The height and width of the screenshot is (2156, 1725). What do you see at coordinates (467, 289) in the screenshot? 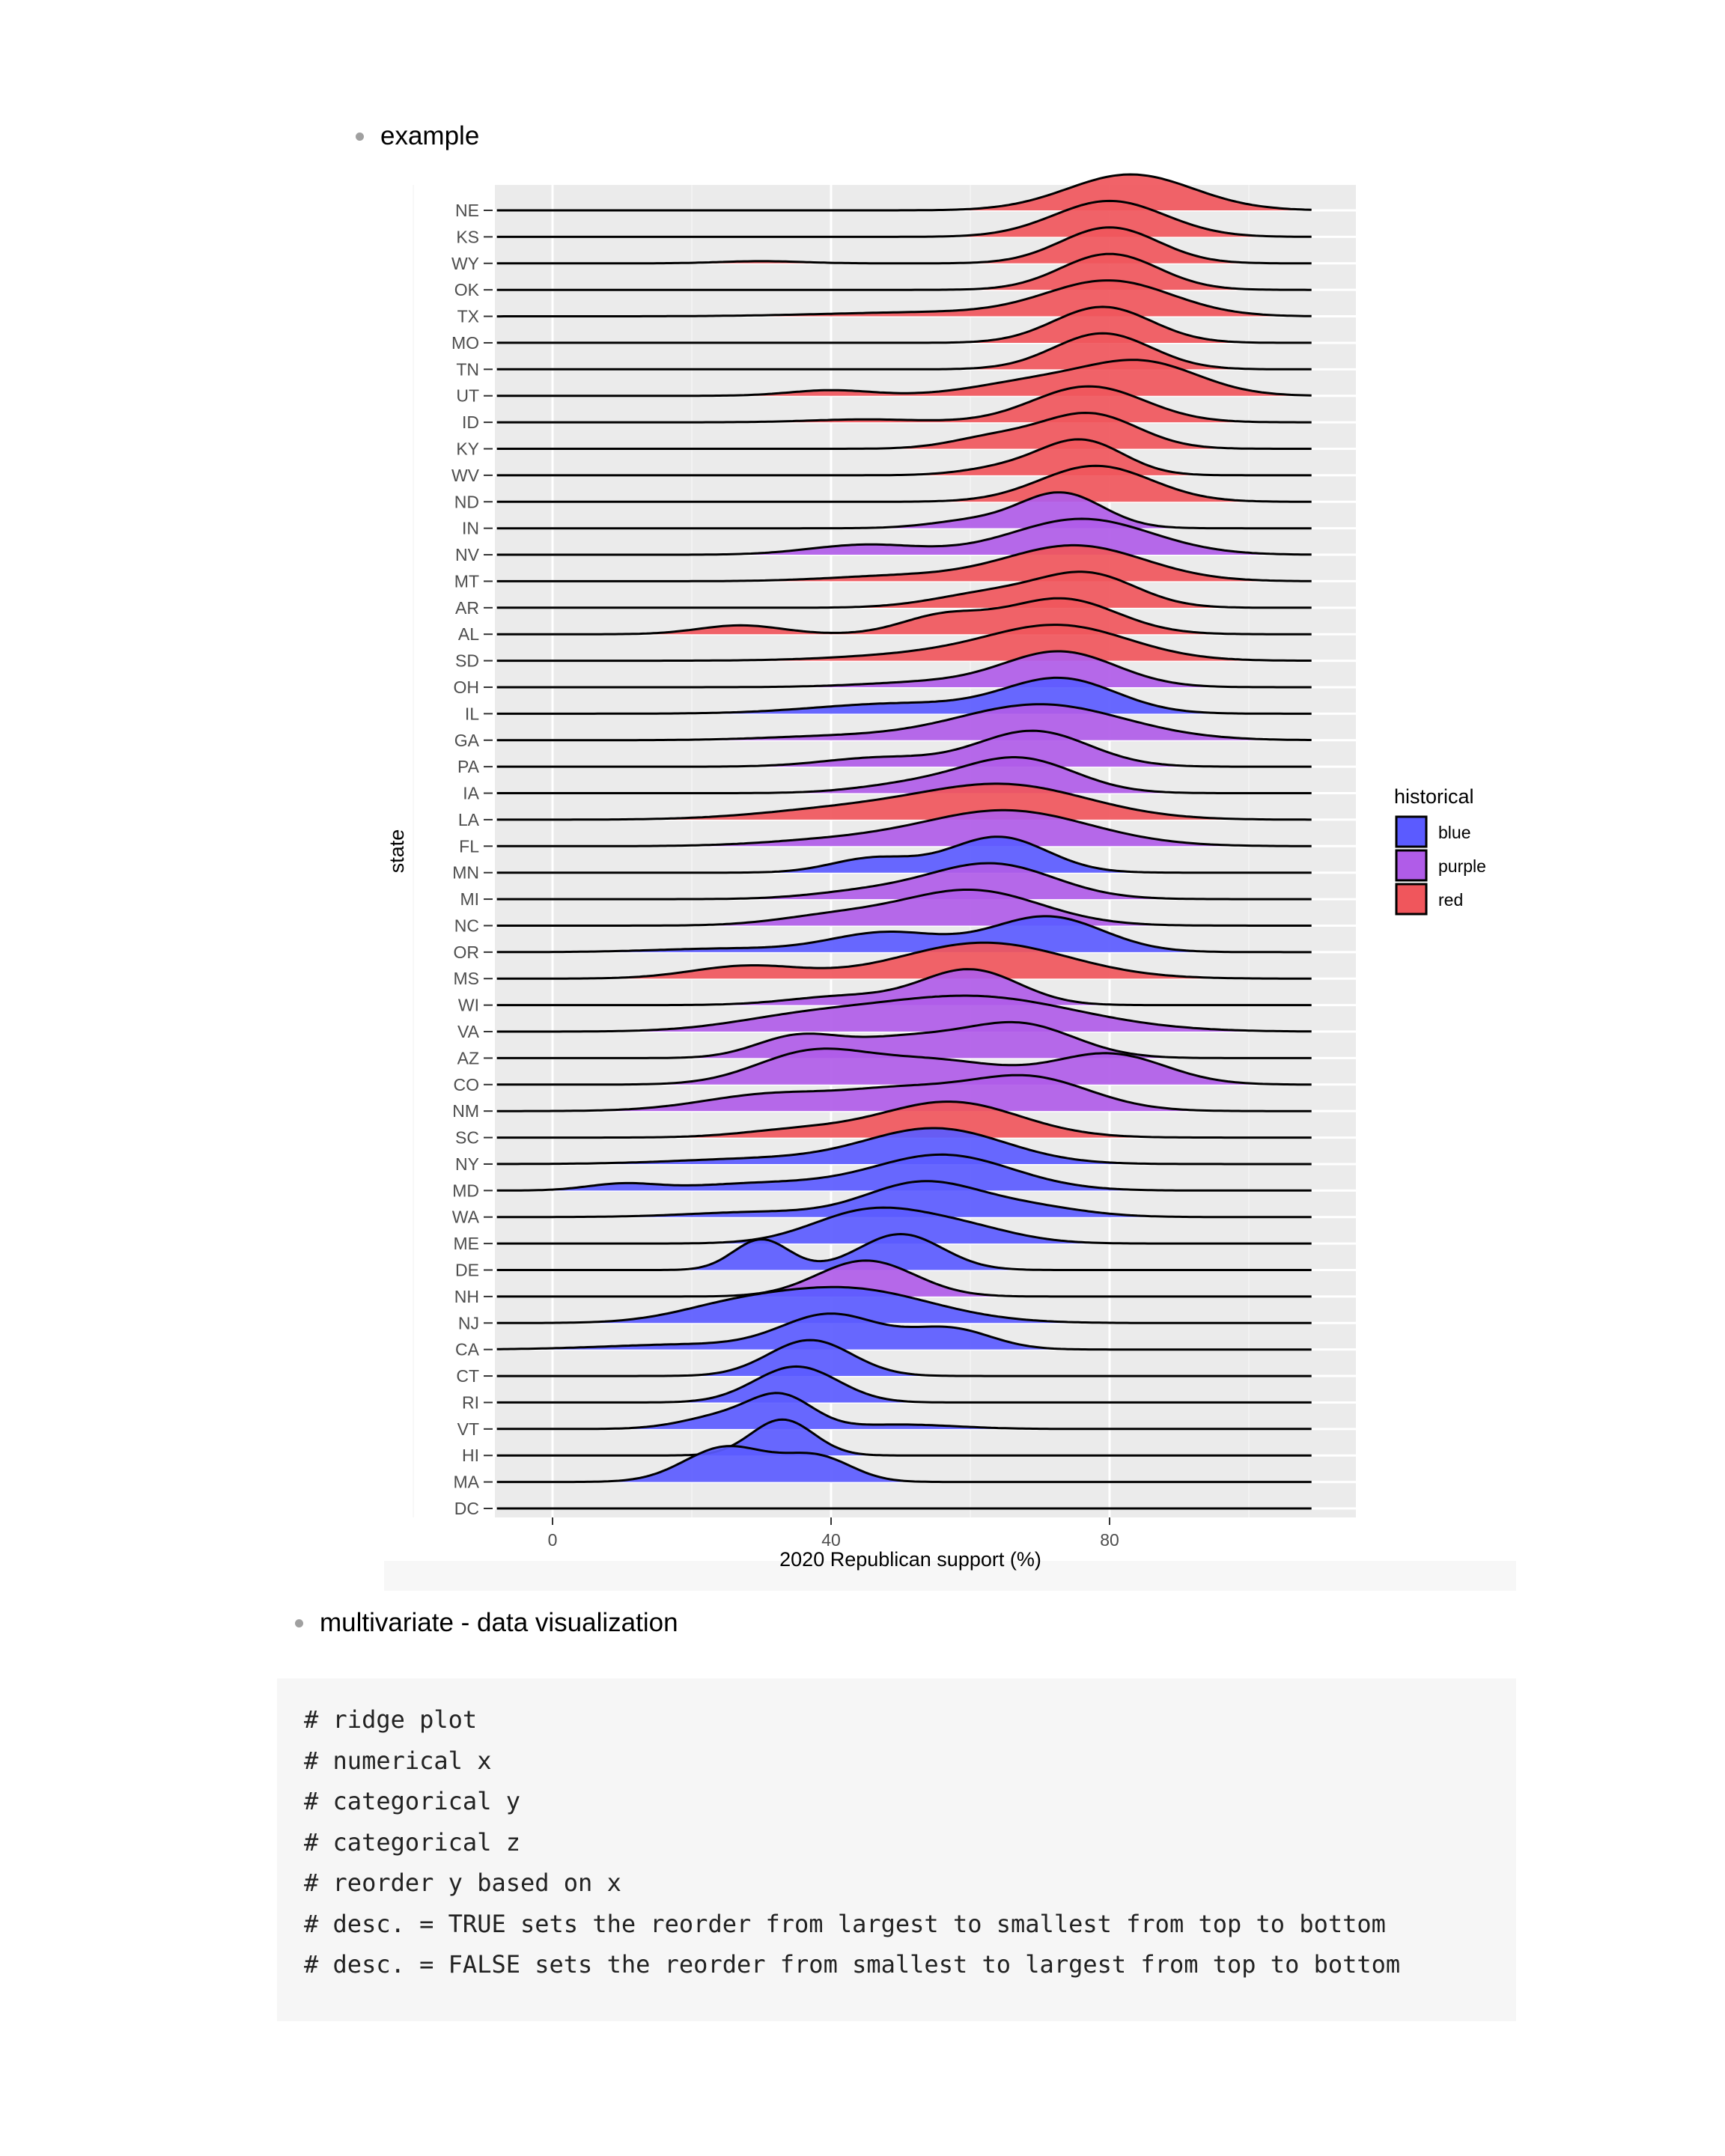
I see `y-tick-label: OK` at bounding box center [467, 289].